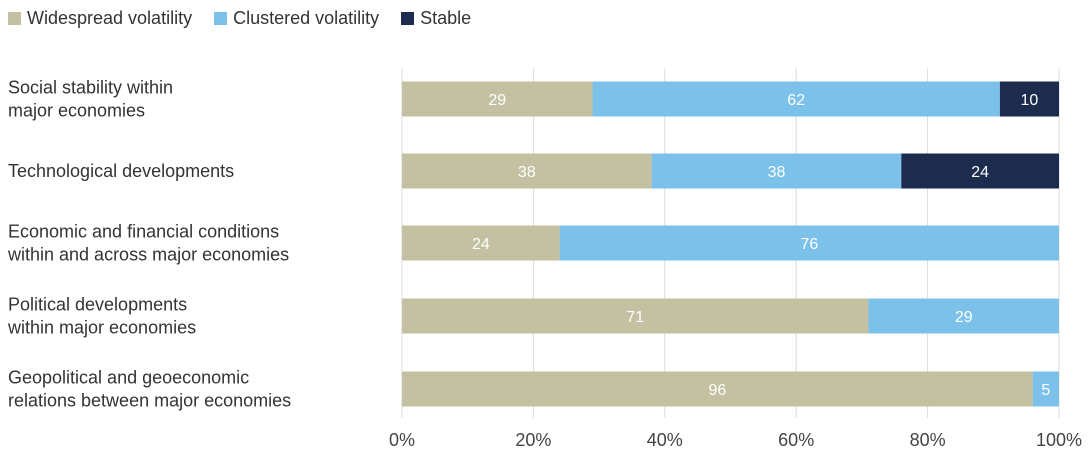 Image resolution: width=1088 pixels, height=454 pixels. I want to click on bar-value-label: 76, so click(809, 244).